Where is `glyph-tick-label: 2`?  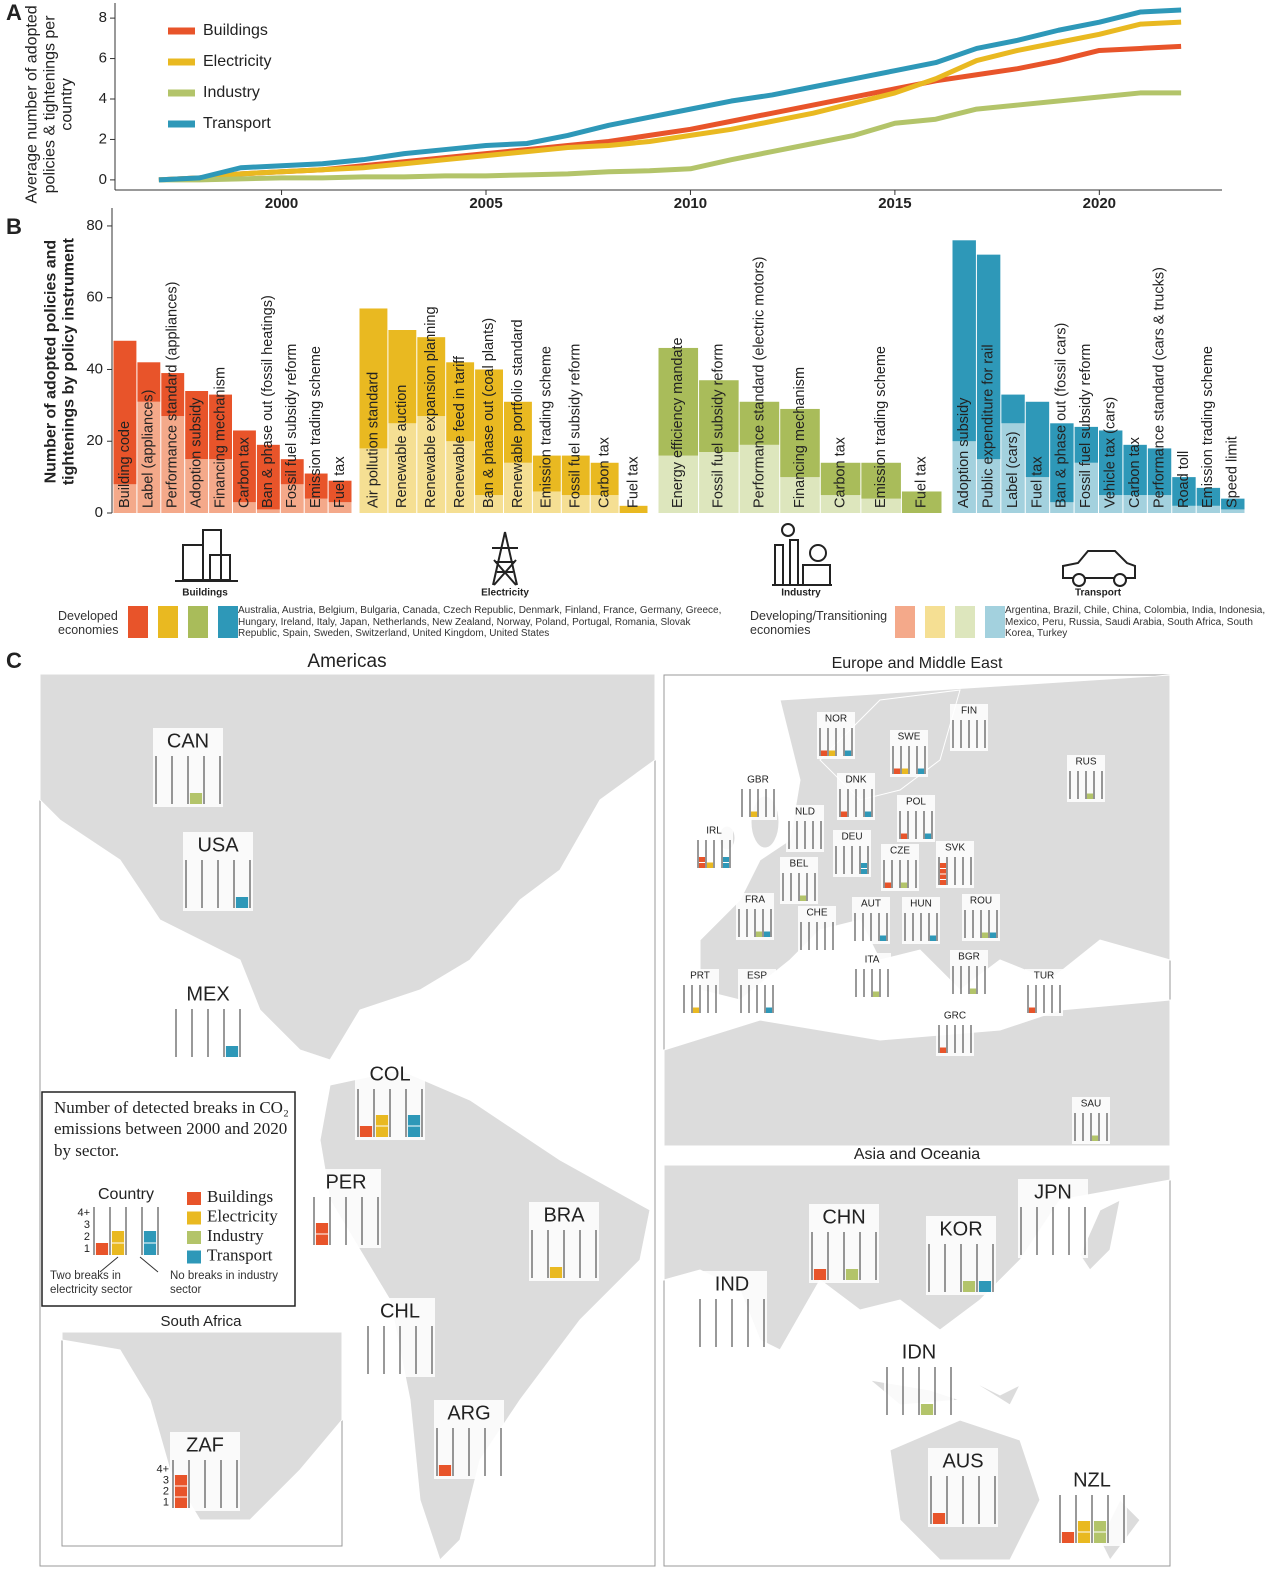
glyph-tick-label: 2 is located at coordinates (87, 1237).